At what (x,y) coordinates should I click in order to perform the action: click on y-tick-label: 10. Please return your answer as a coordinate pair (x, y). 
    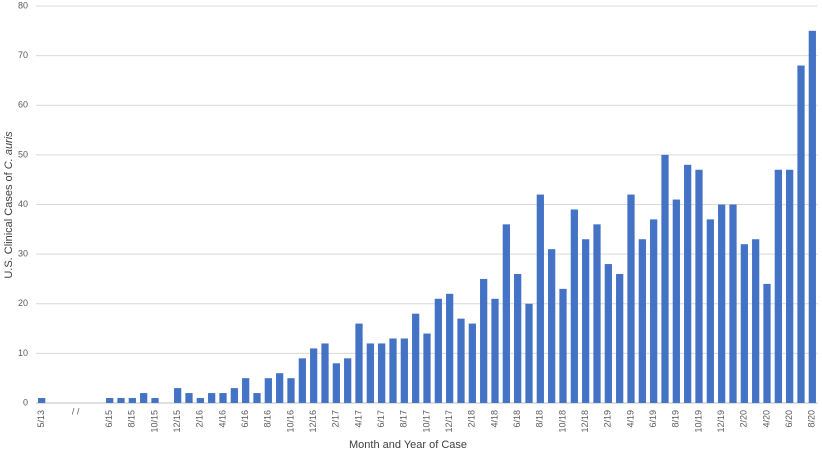
    Looking at the image, I should click on (23, 353).